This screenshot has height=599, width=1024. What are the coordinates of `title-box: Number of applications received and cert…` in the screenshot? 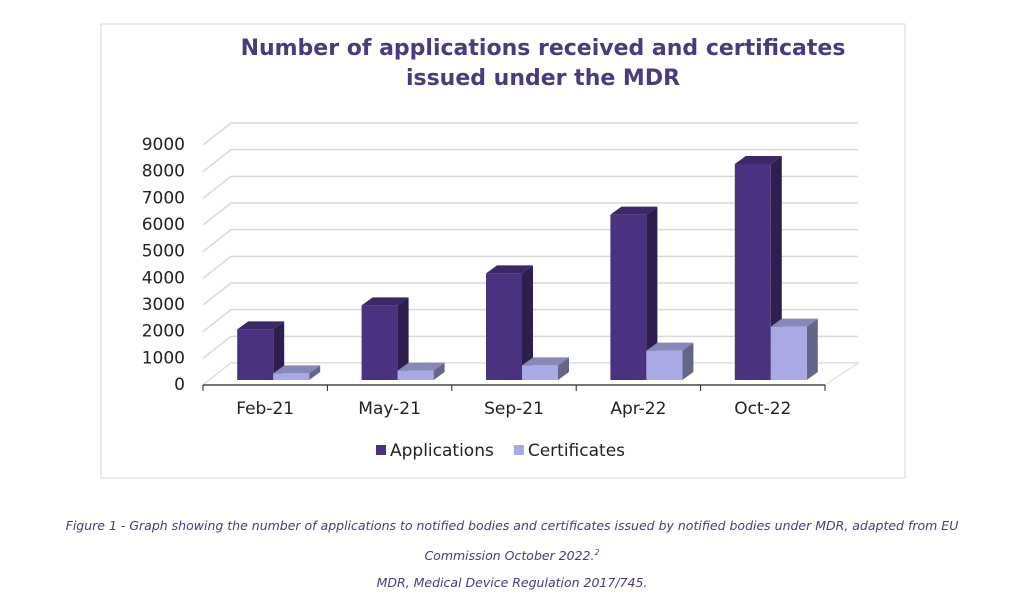 It's located at (543, 63).